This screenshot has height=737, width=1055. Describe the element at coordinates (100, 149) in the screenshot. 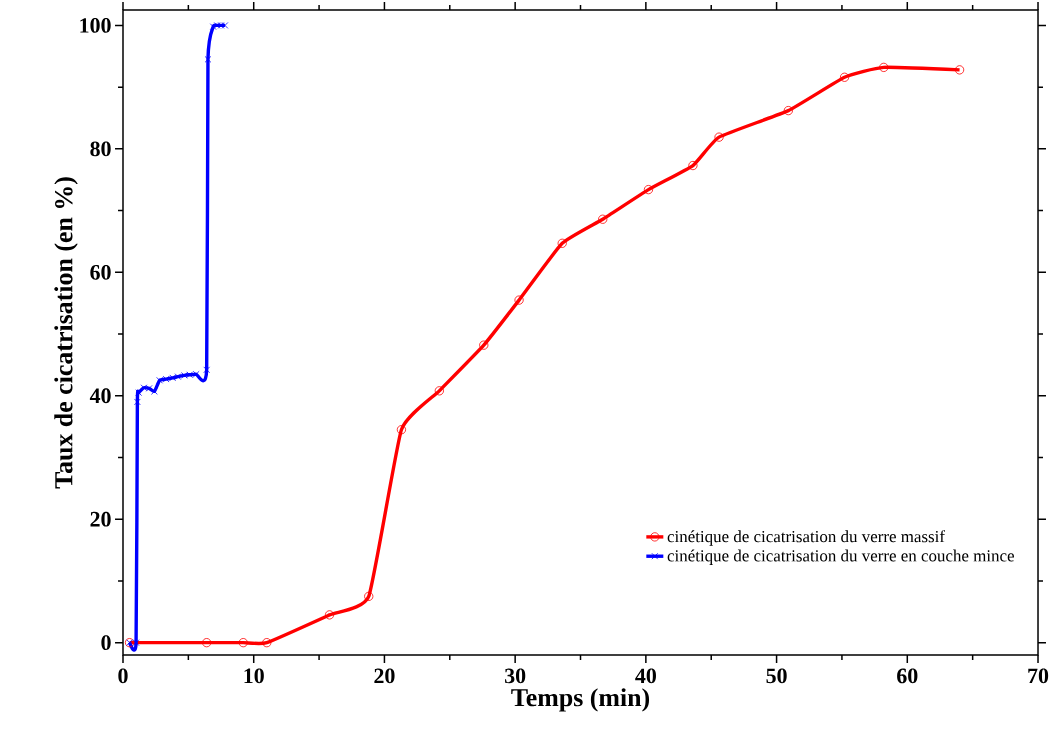

I see `y-tick-label: 80` at that location.